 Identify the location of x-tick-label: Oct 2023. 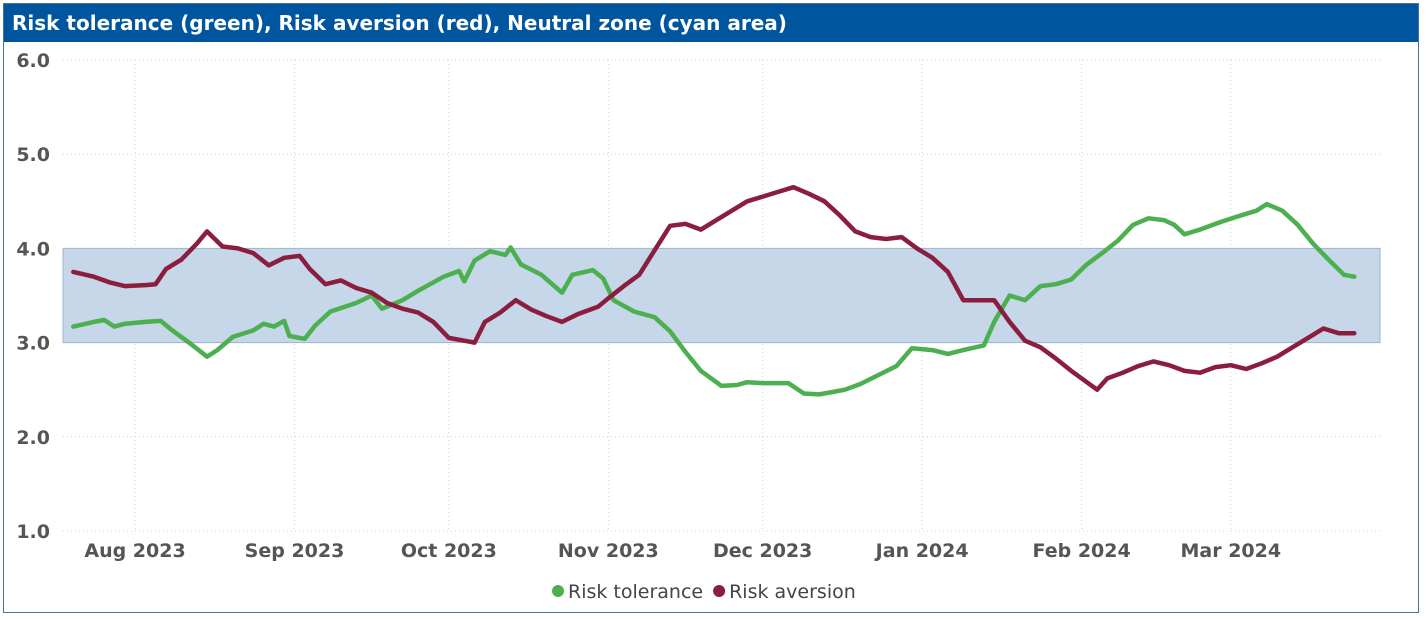
(449, 551).